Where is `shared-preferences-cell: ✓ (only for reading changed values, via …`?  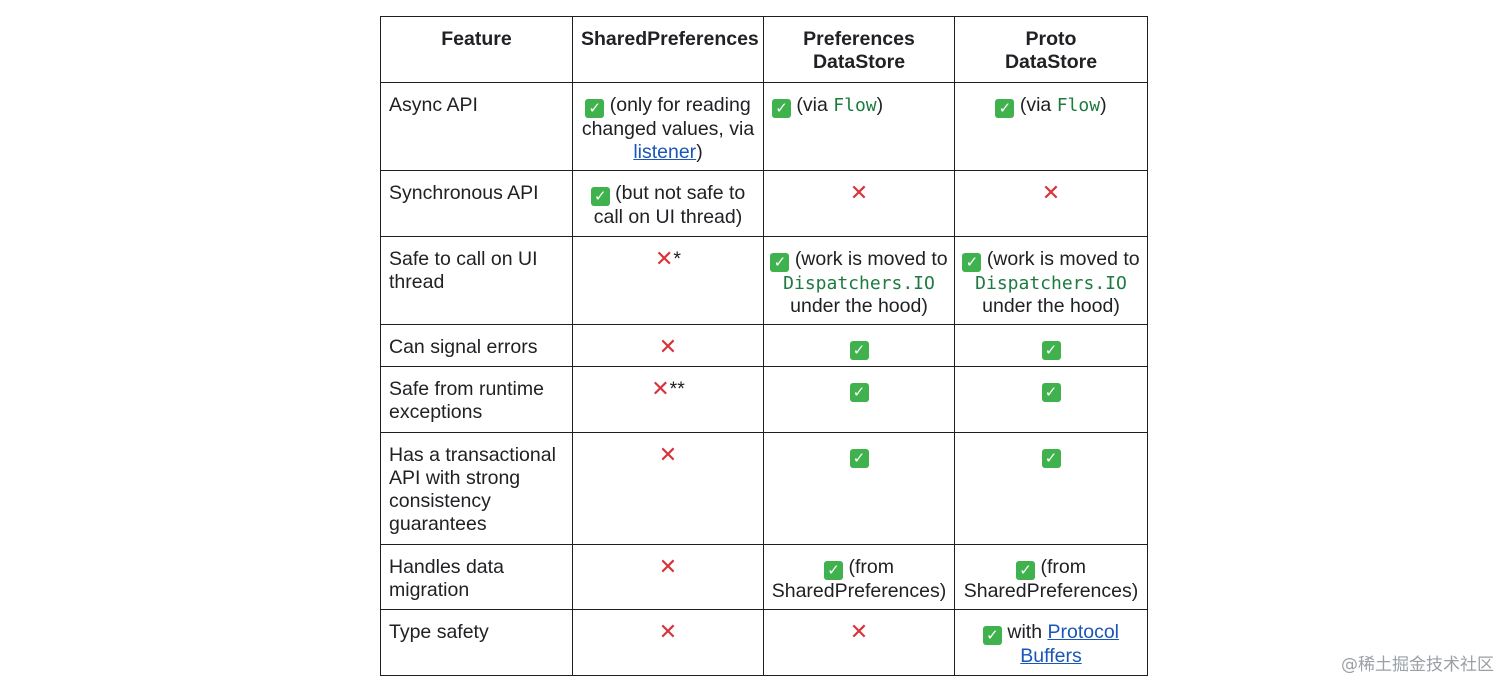 shared-preferences-cell: ✓ (only for reading changed values, via … is located at coordinates (668, 126).